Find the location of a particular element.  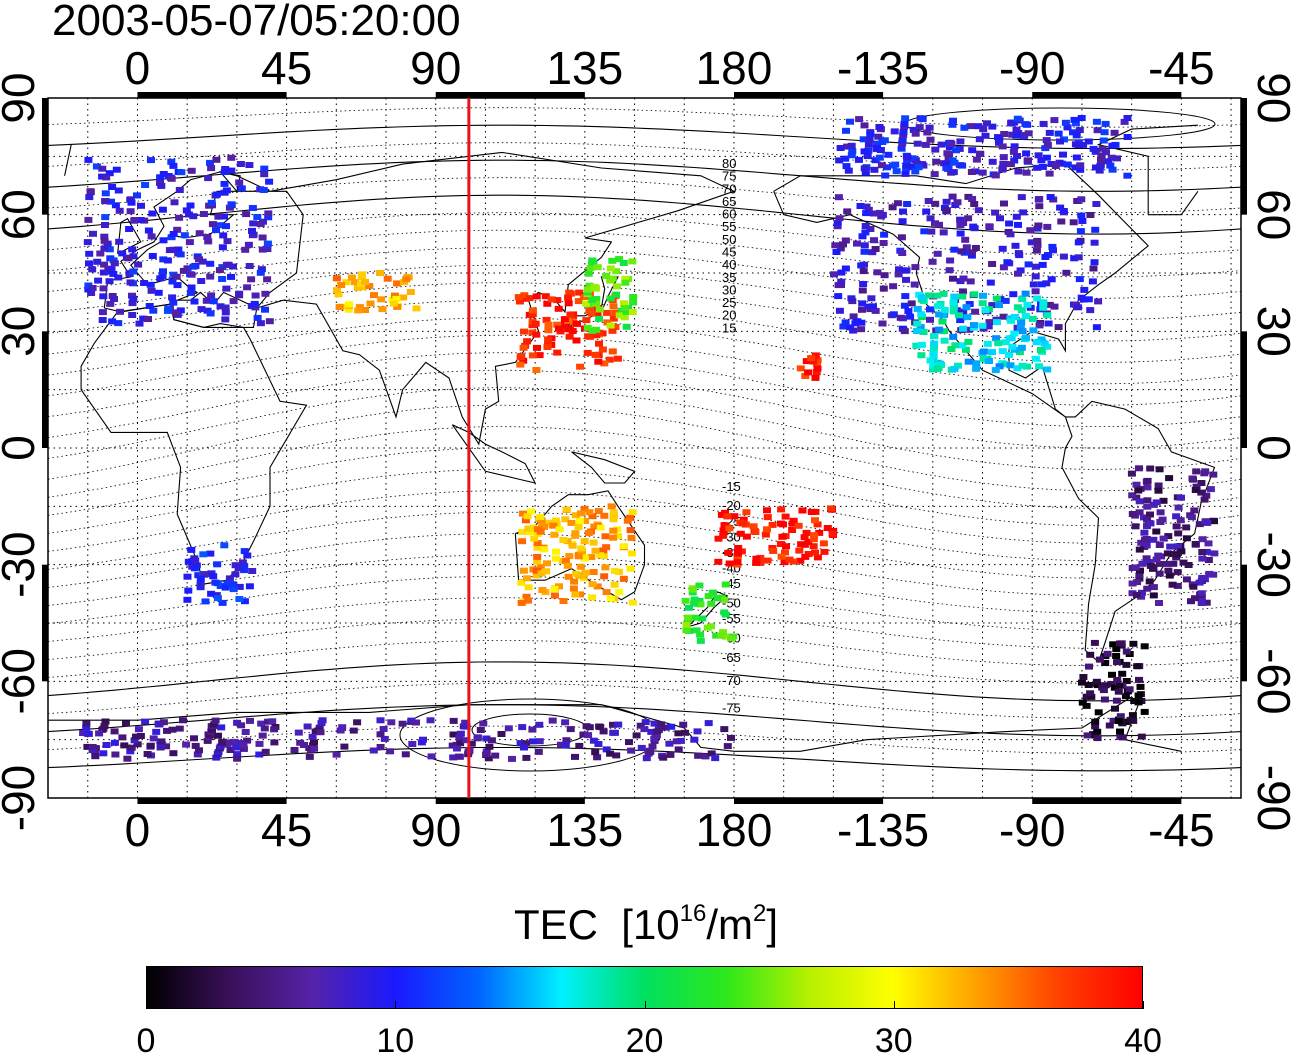

colorbar-quantity: TEC is located at coordinates (555, 924).